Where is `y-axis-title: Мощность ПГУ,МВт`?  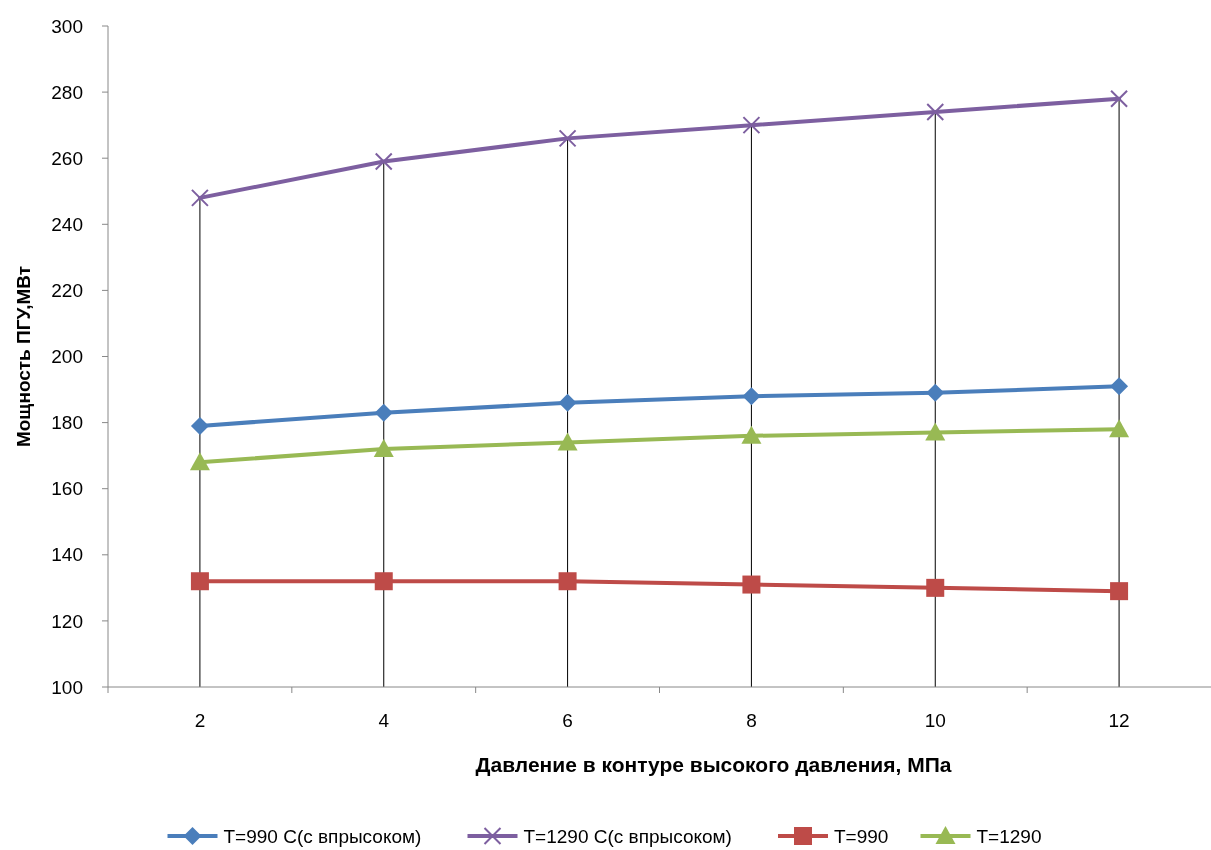
y-axis-title: Мощность ПГУ,МВт is located at coordinates (23, 356).